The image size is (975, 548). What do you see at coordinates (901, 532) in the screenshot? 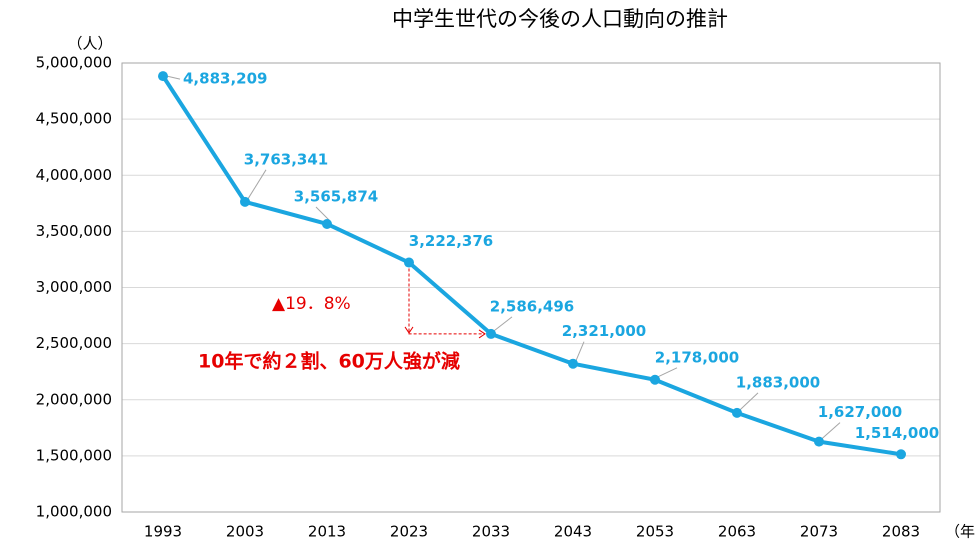
I see `x-tick-label: 2083` at bounding box center [901, 532].